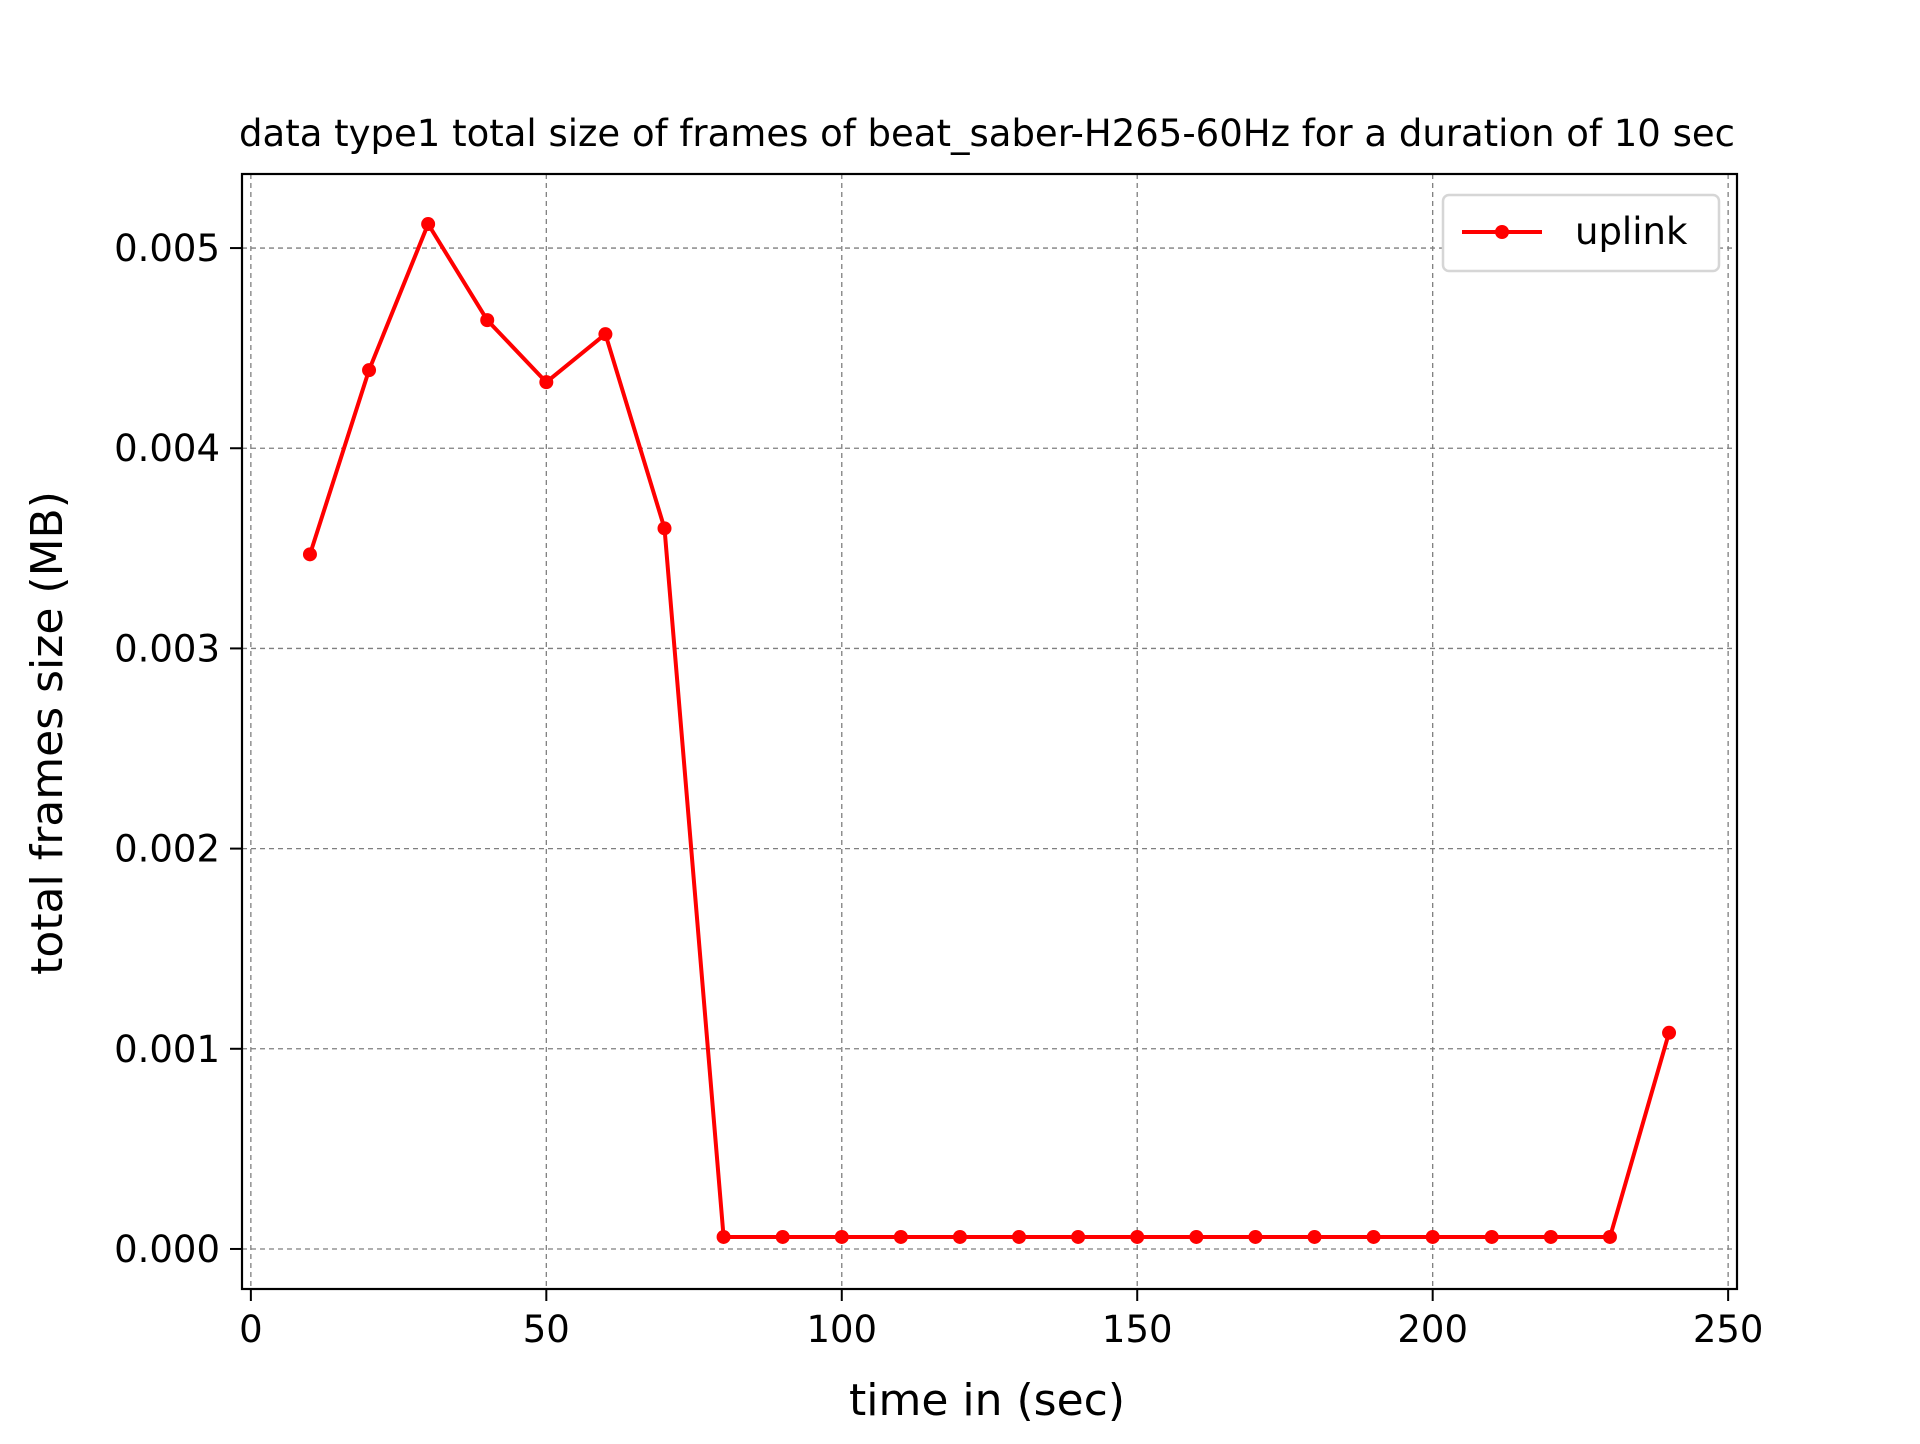 The height and width of the screenshot is (1444, 1920). I want to click on y-tick-label: 0.004, so click(167, 448).